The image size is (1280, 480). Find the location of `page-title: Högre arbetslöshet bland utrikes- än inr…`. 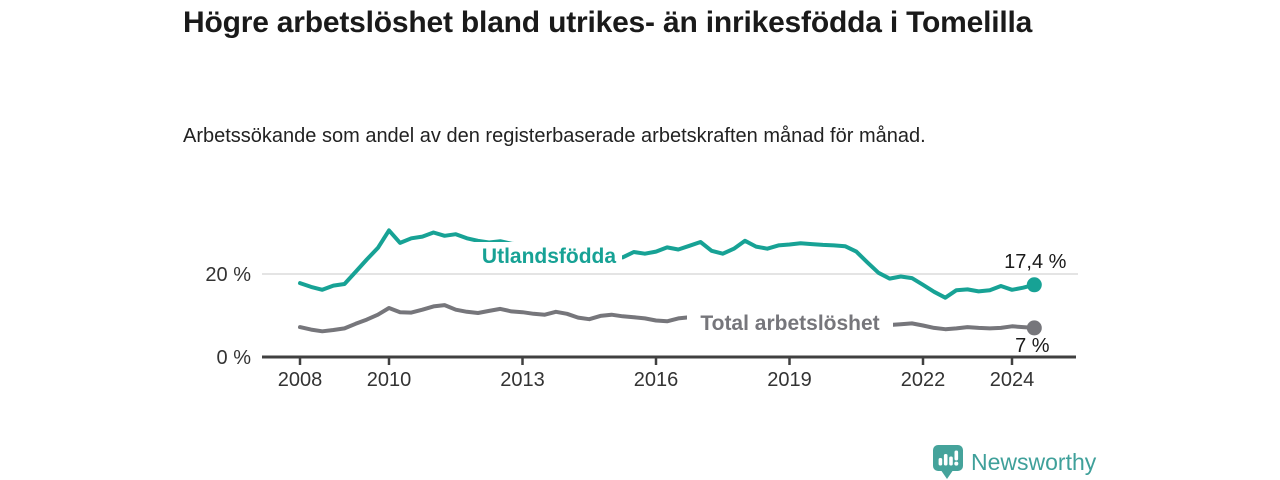

page-title: Högre arbetslöshet bland utrikes- än inr… is located at coordinates (608, 22).